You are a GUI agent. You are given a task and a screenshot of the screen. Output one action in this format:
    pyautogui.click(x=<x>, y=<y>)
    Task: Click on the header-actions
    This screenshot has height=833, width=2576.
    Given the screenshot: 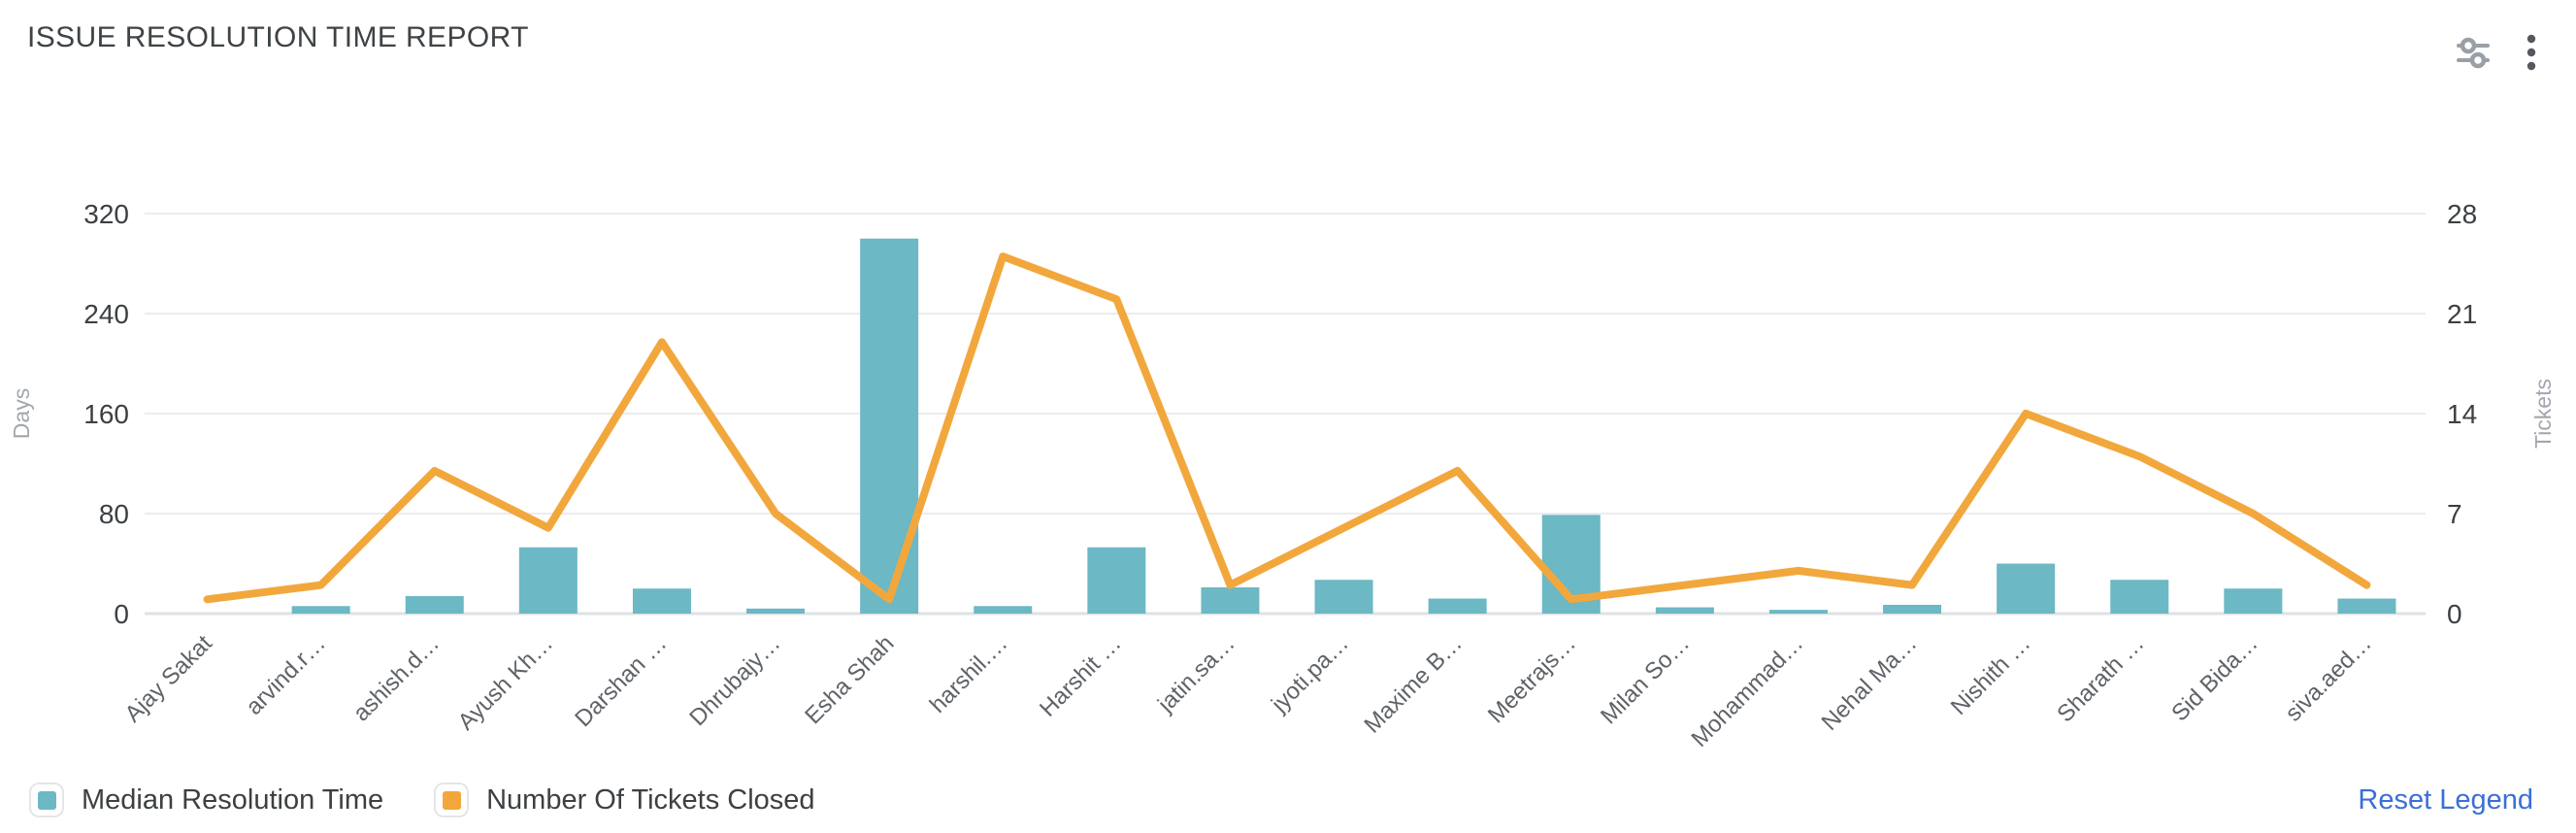 What is the action you would take?
    pyautogui.click(x=2497, y=53)
    